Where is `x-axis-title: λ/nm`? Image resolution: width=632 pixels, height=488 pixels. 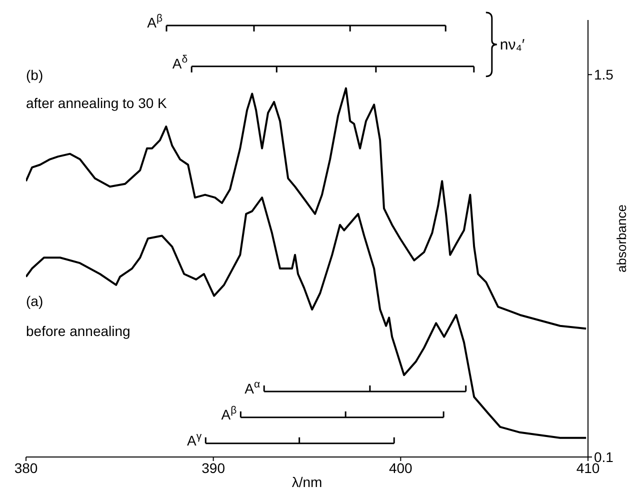
x-axis-title: λ/nm is located at coordinates (307, 481).